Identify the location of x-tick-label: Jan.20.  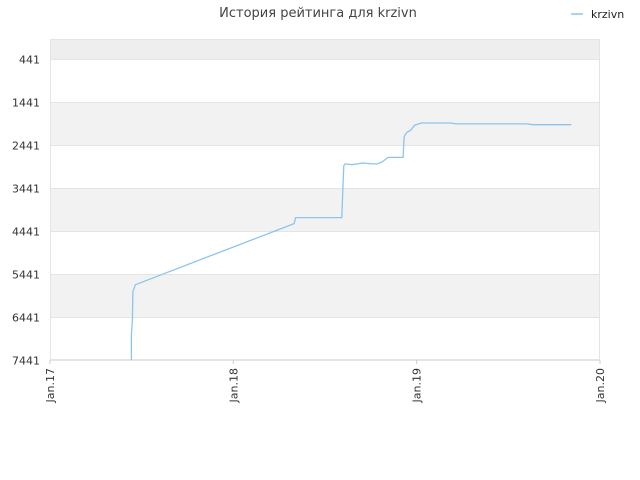
(600, 385).